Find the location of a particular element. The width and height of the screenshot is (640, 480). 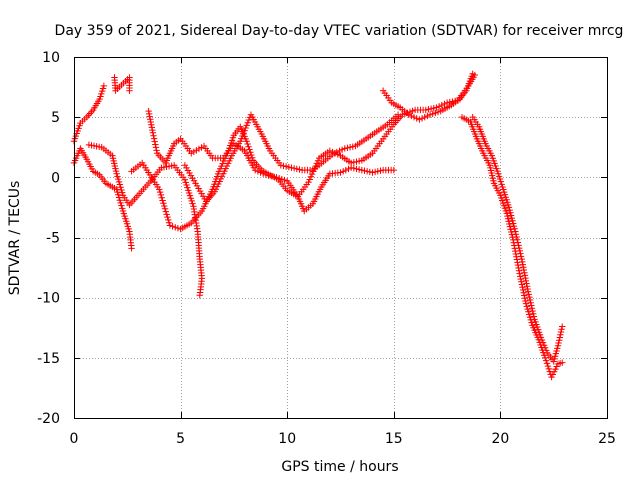

y-tick-label: 10 is located at coordinates (51, 58).